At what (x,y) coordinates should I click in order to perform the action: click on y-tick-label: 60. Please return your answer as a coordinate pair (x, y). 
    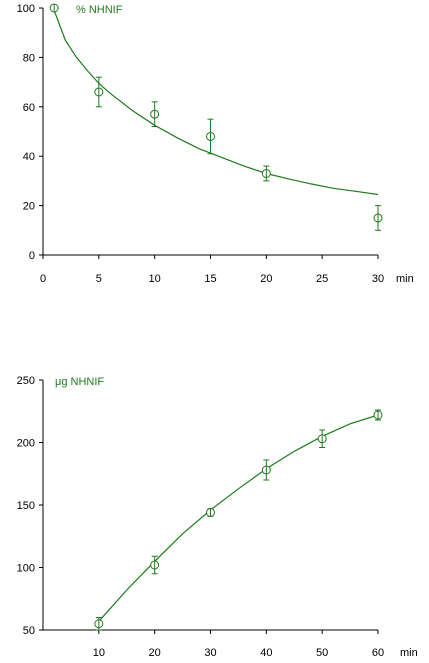
    Looking at the image, I should click on (29, 108).